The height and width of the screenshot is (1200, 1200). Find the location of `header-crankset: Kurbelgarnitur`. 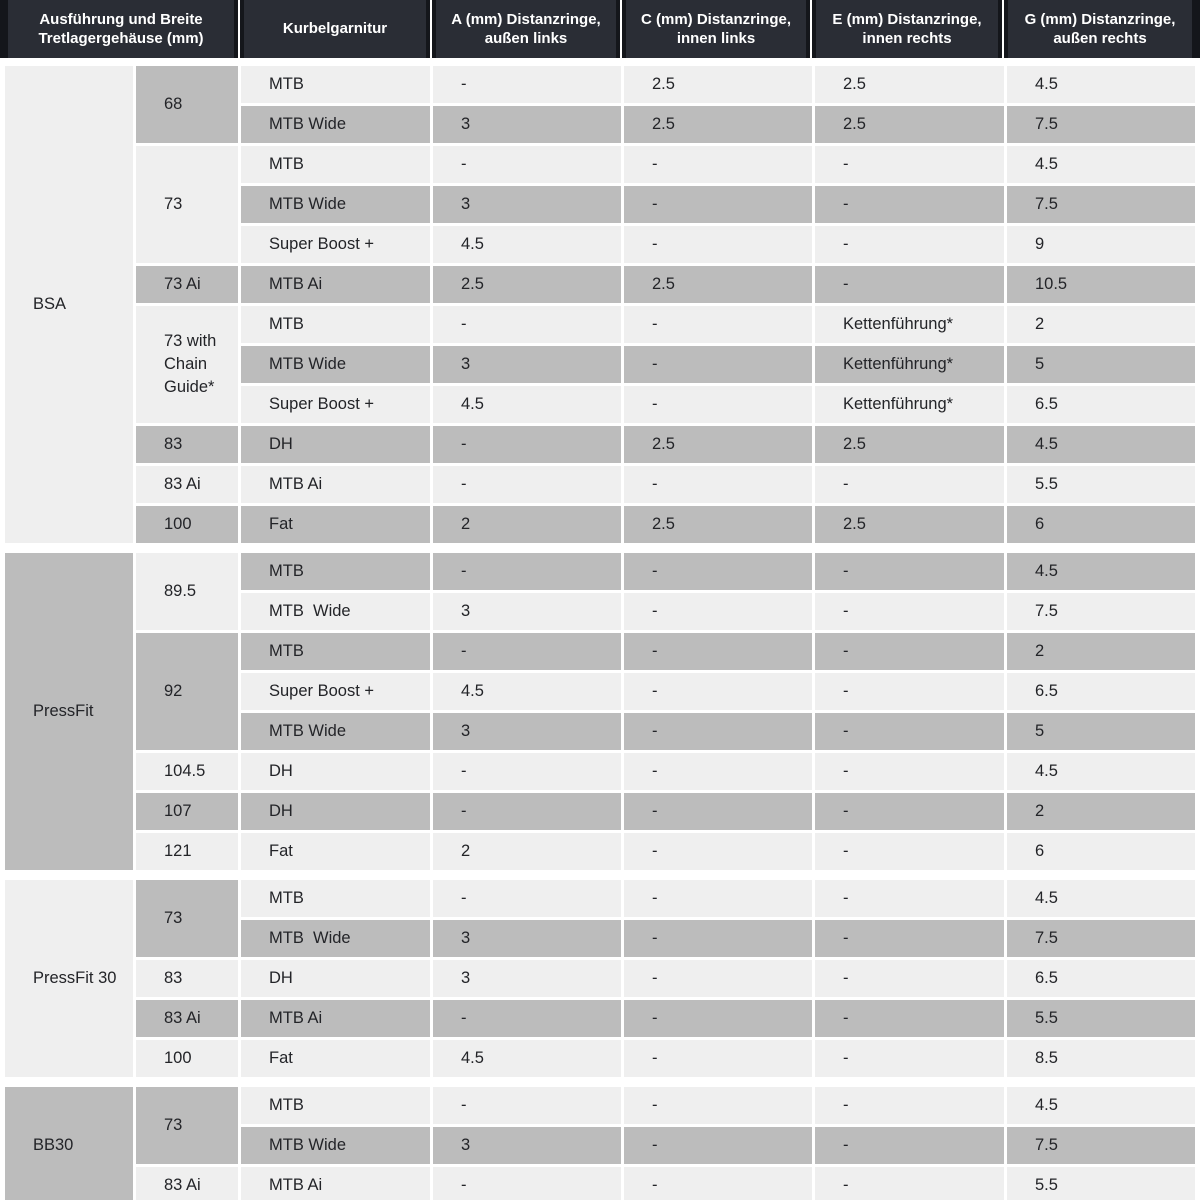

header-crankset: Kurbelgarnitur is located at coordinates (335, 29).